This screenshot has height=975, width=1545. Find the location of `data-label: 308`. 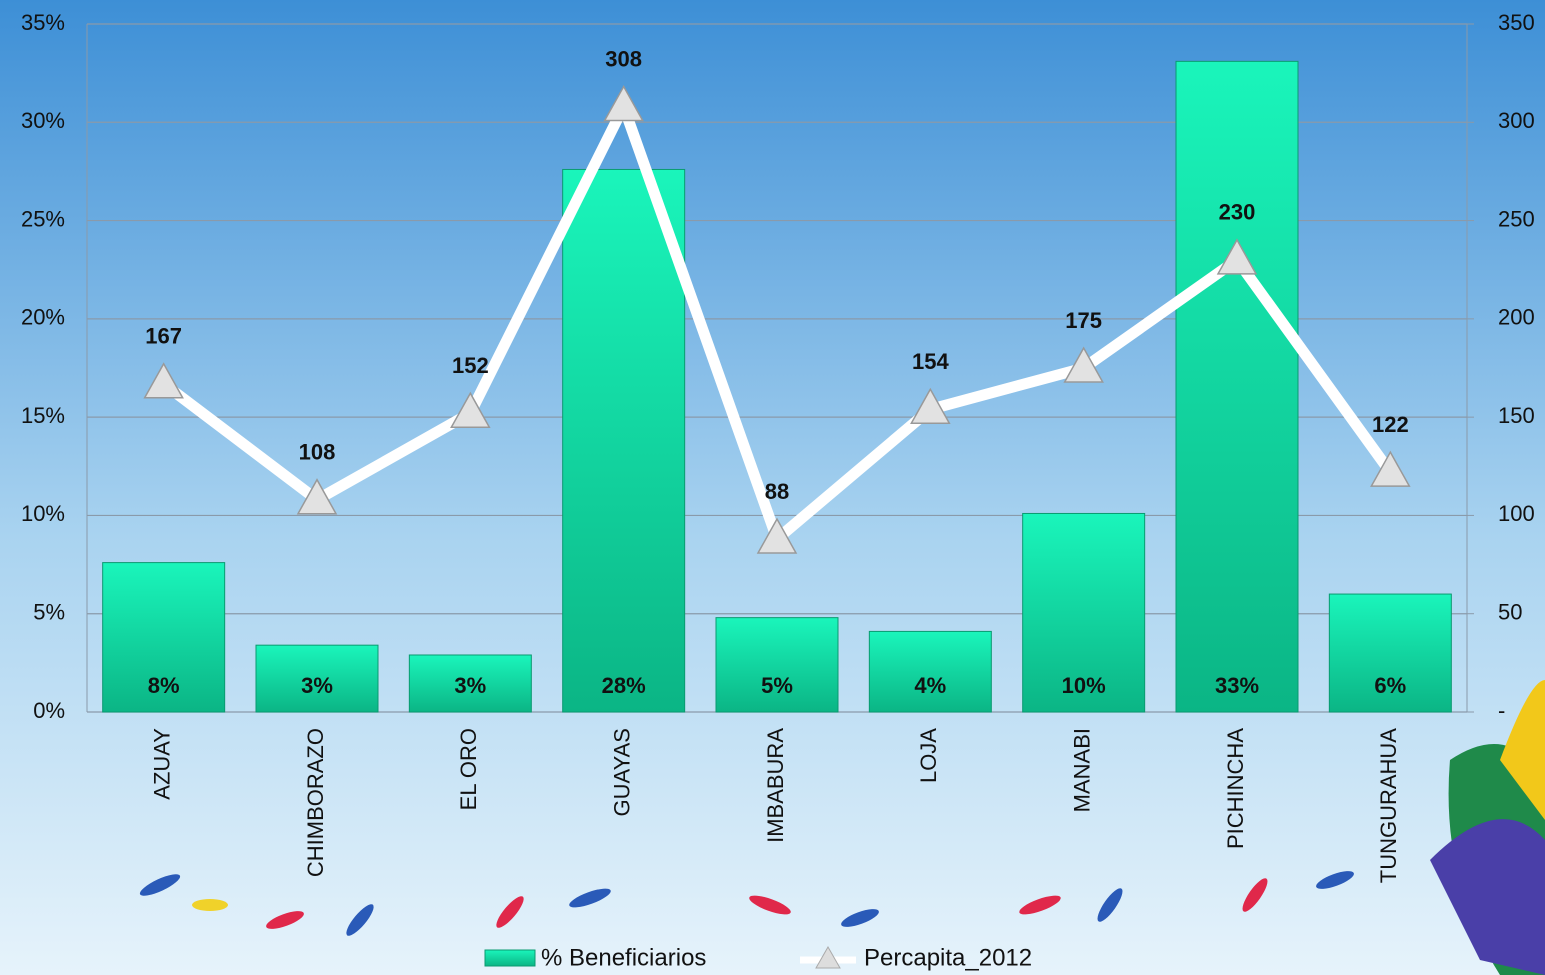

data-label: 308 is located at coordinates (623, 58).